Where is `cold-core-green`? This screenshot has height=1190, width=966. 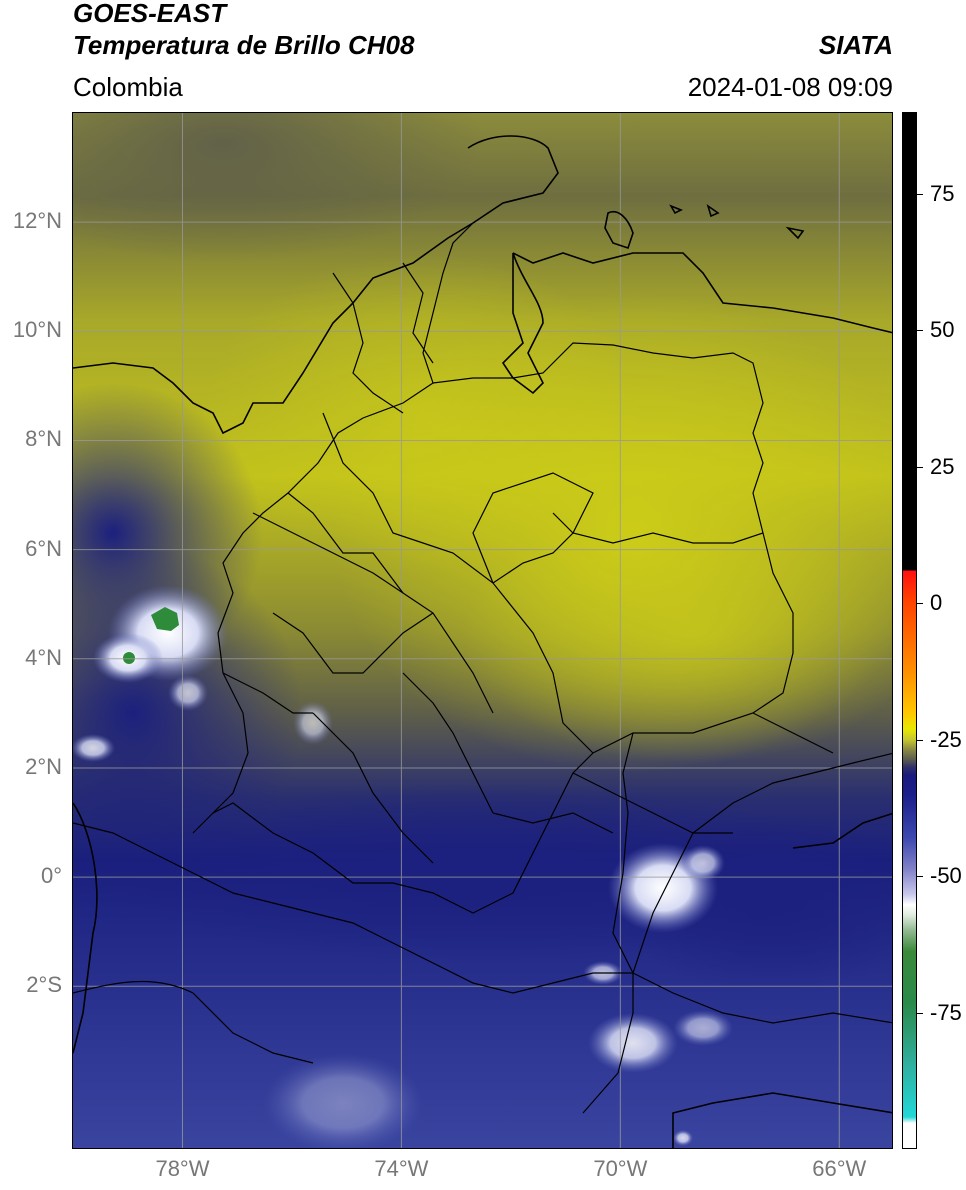
cold-core-green is located at coordinates (165, 619).